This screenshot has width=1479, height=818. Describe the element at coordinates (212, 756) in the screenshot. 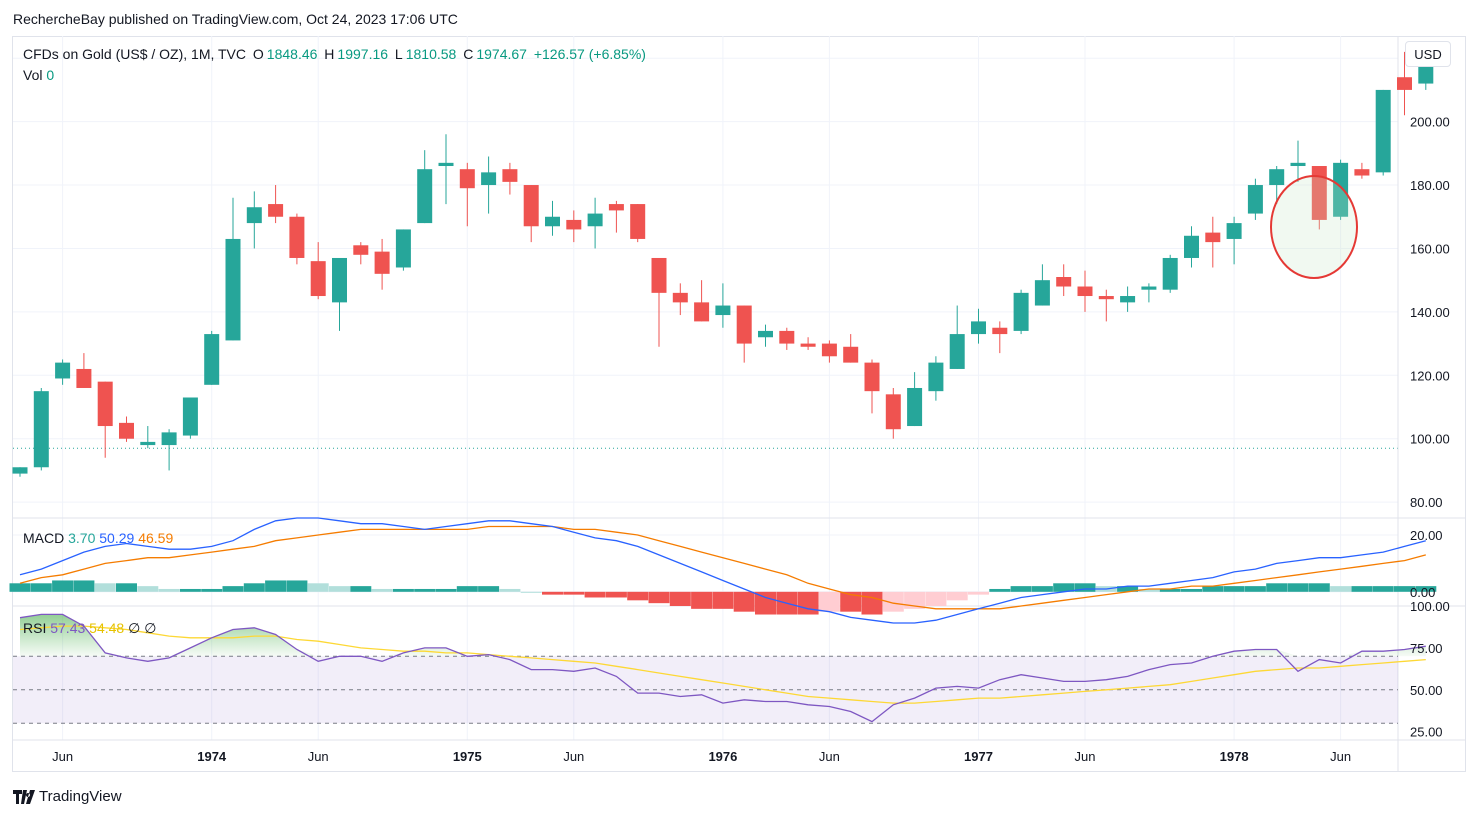

I see `time-tick-label: 1974` at that location.